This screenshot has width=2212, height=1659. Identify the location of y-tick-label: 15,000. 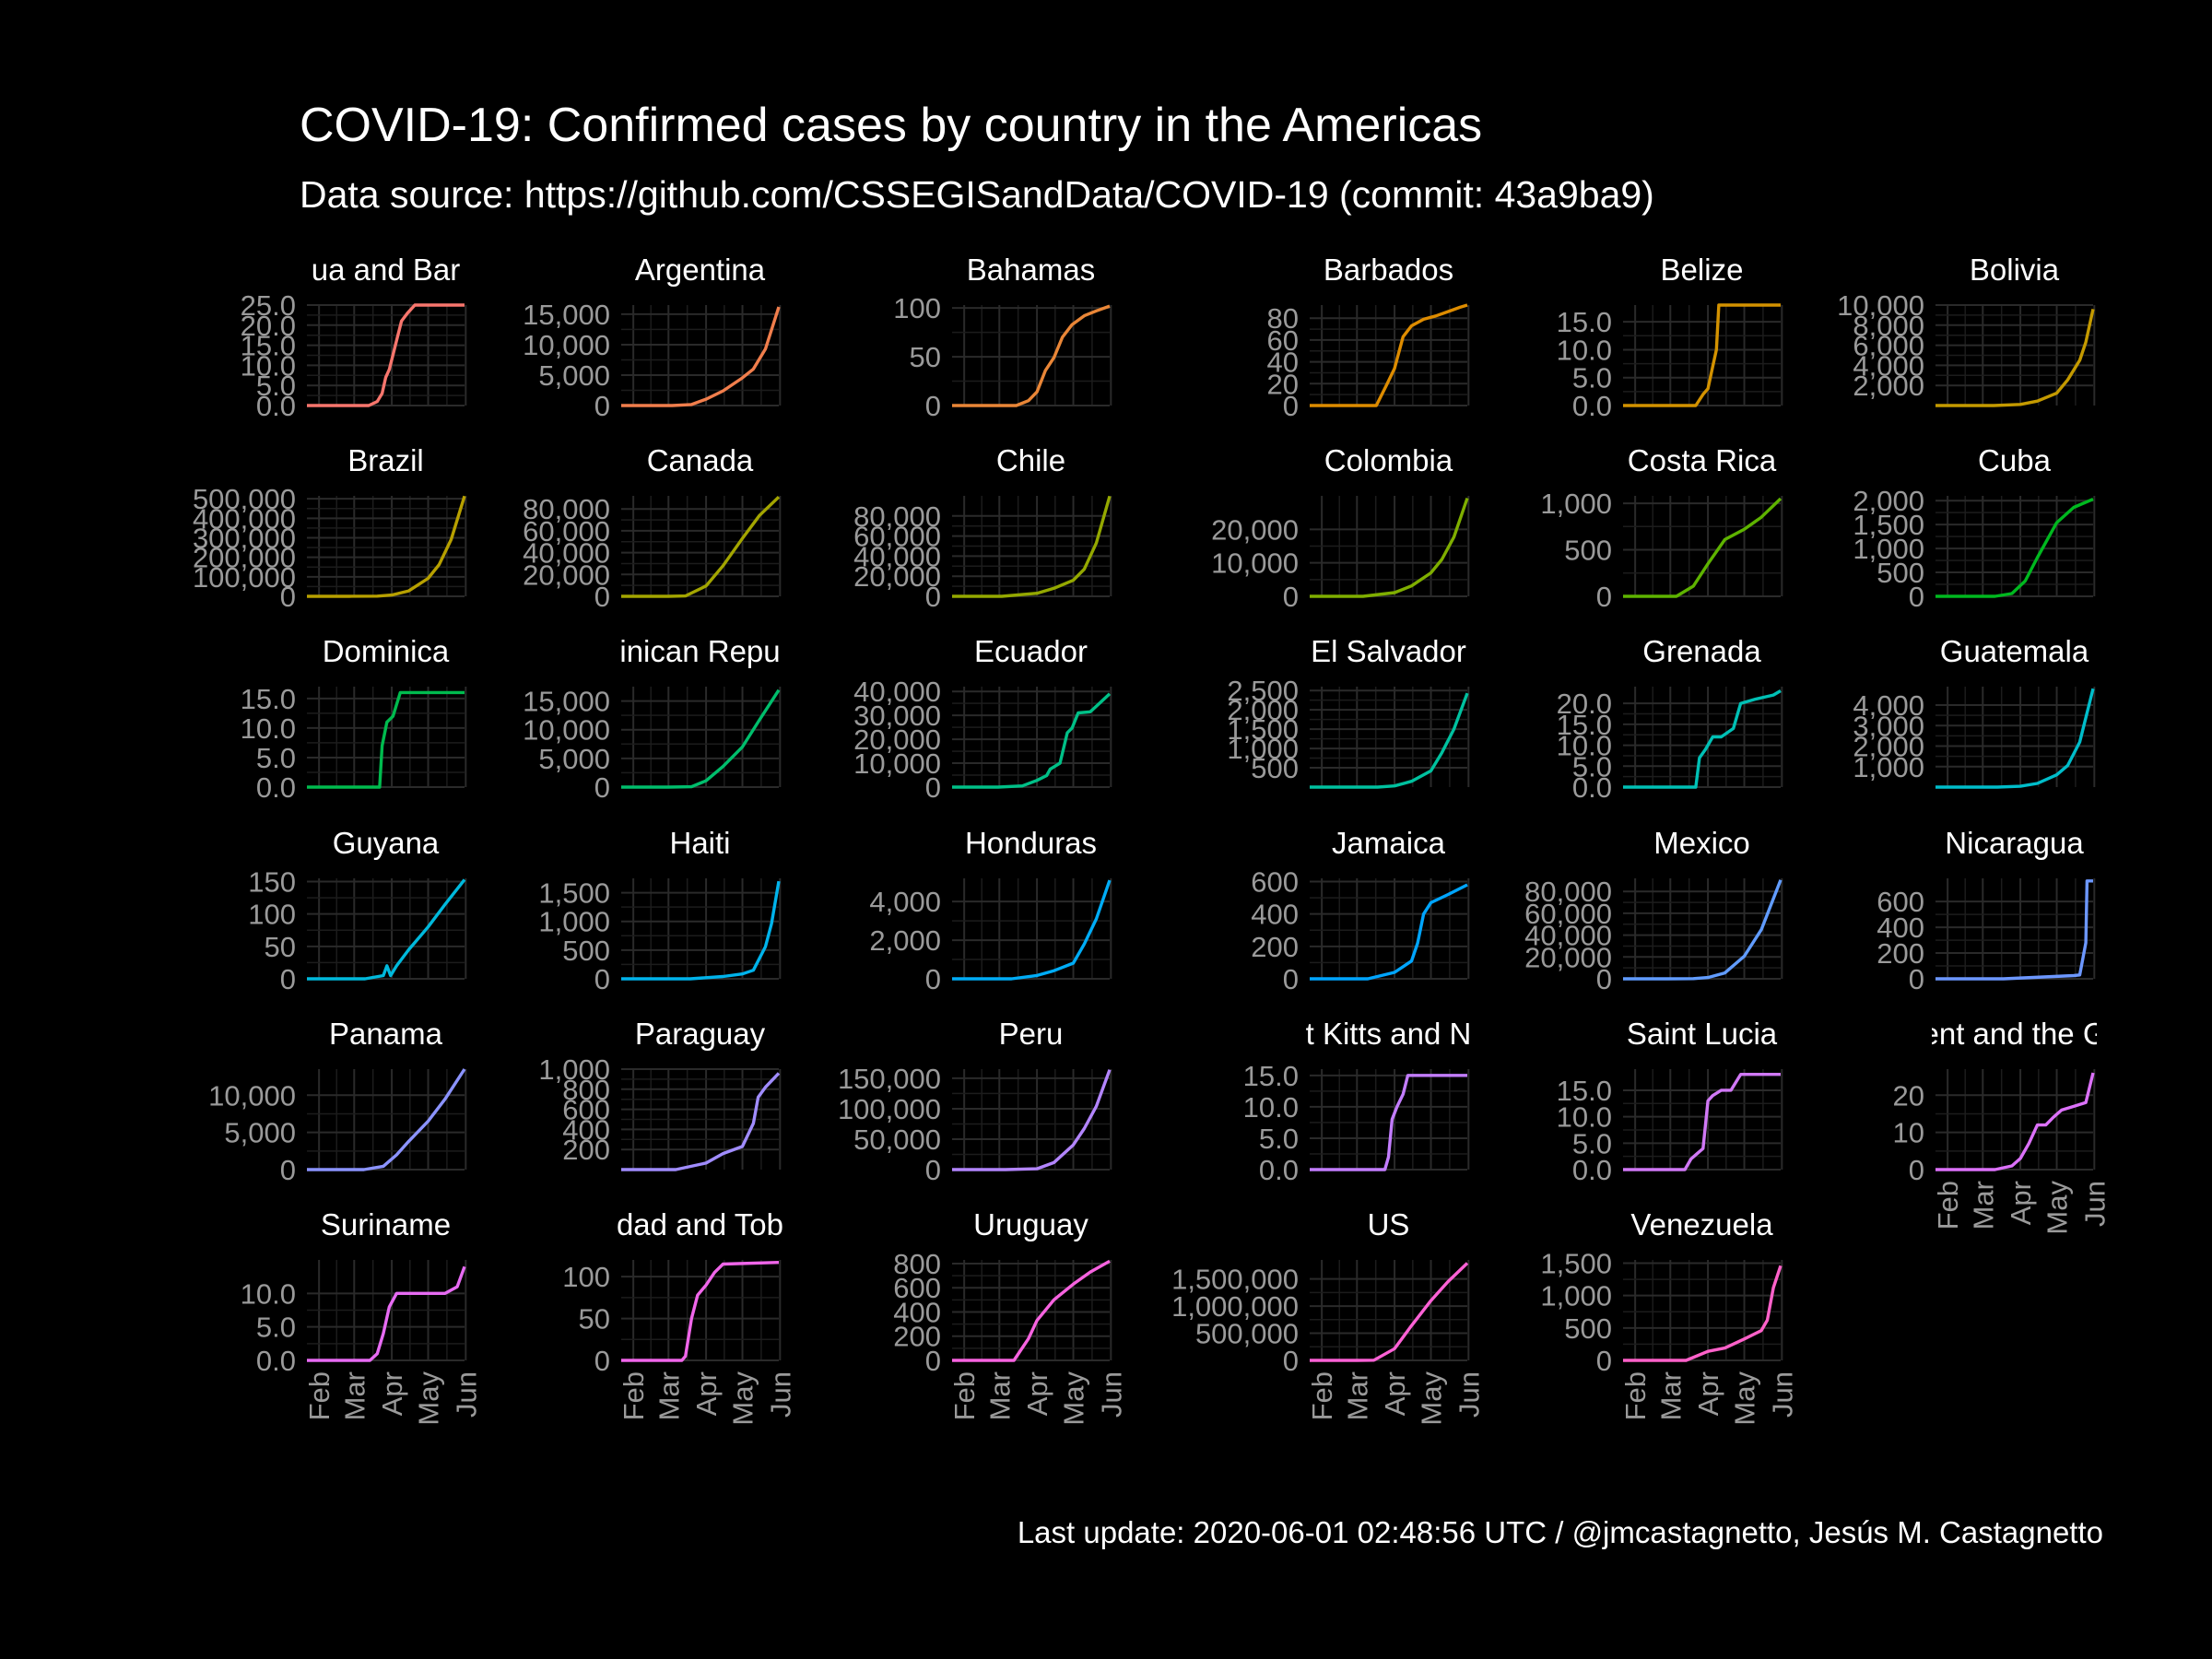
(566, 315).